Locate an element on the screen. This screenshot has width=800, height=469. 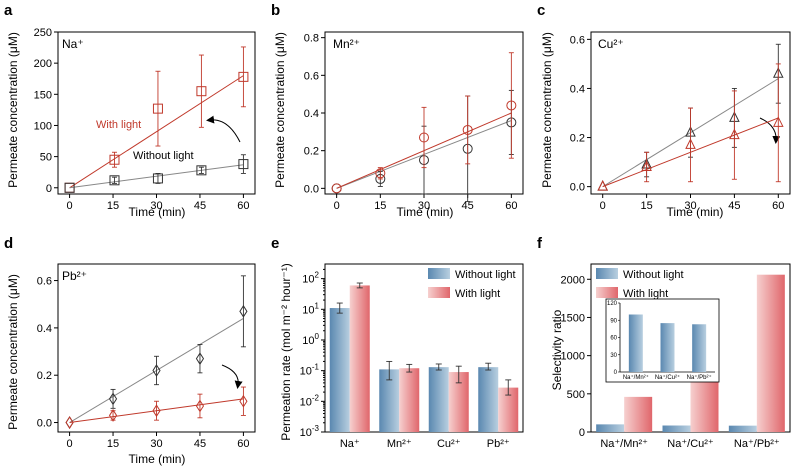
inset-y-tick-label: 90 is located at coordinates (613, 321).